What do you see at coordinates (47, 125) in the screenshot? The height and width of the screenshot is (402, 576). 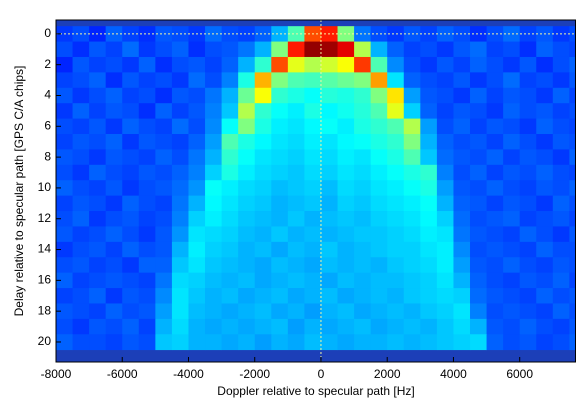 I see `y-tick-label: 6` at bounding box center [47, 125].